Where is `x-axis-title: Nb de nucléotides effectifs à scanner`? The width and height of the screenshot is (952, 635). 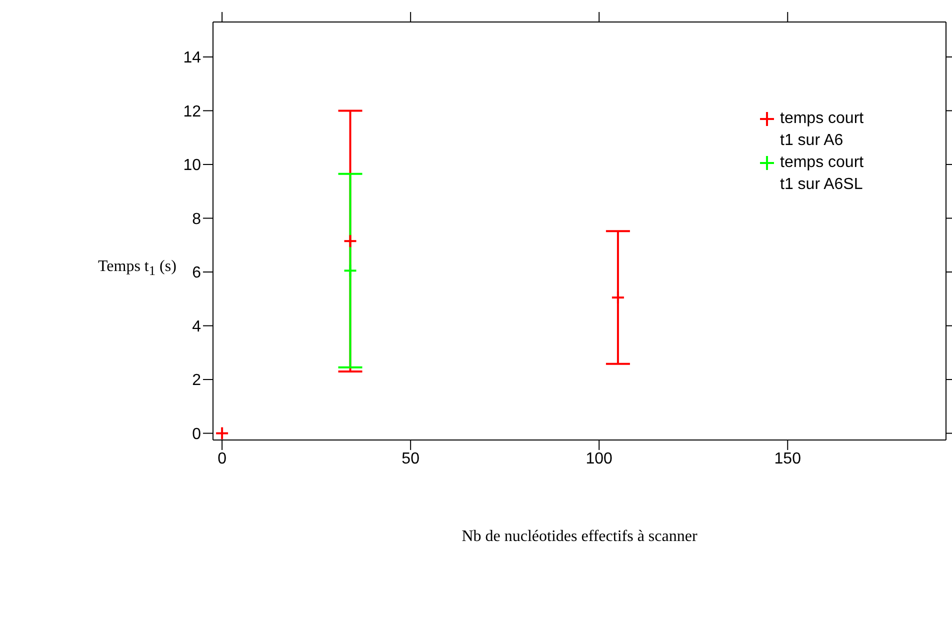
x-axis-title: Nb de nucléotides effectifs à scanner is located at coordinates (579, 537).